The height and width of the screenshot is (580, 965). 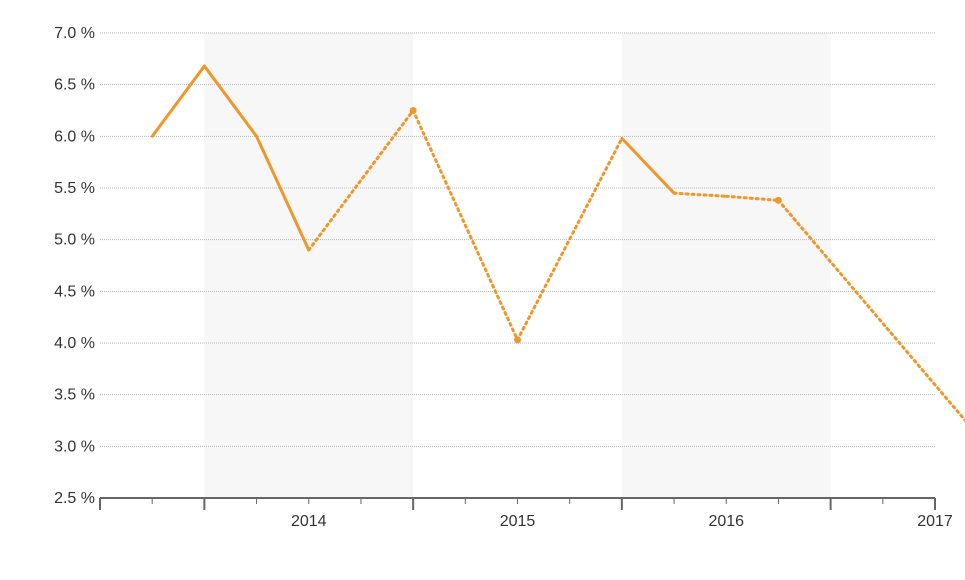 What do you see at coordinates (726, 521) in the screenshot?
I see `x-tick-label-2016: 2016` at bounding box center [726, 521].